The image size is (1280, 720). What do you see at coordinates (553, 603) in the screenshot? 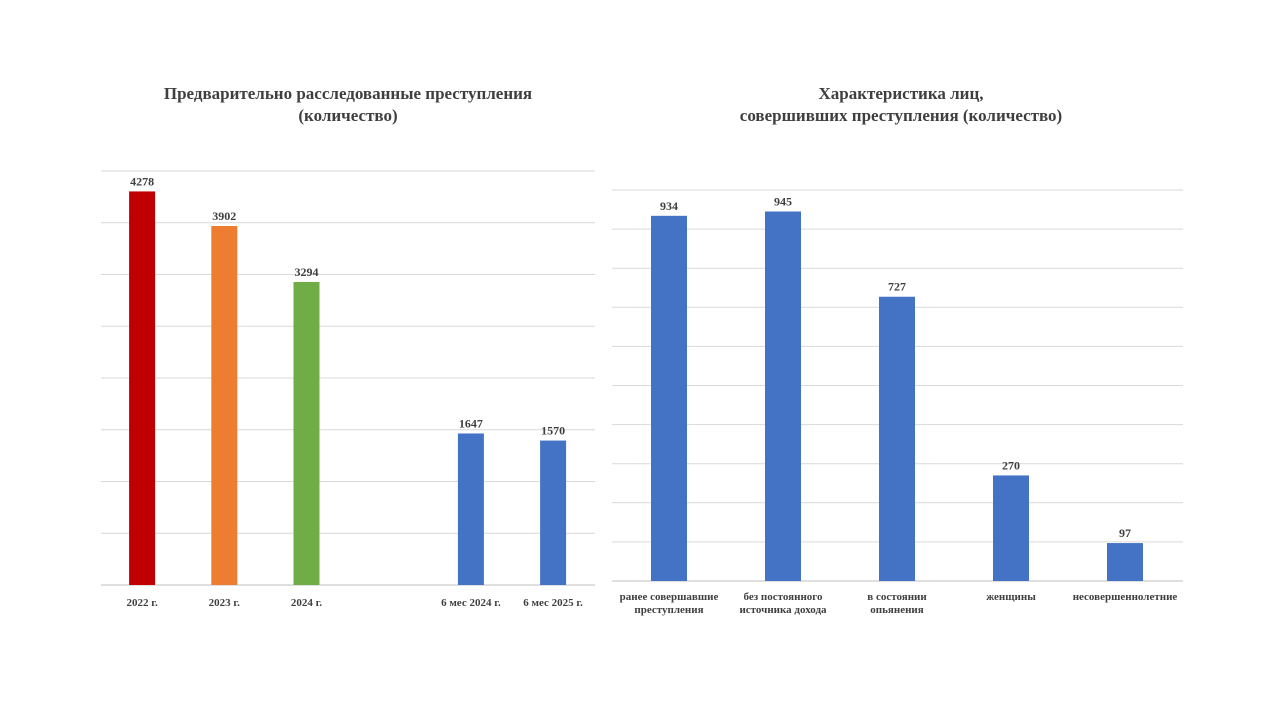
I see `category-label: 6 мес 2025 г.` at bounding box center [553, 603].